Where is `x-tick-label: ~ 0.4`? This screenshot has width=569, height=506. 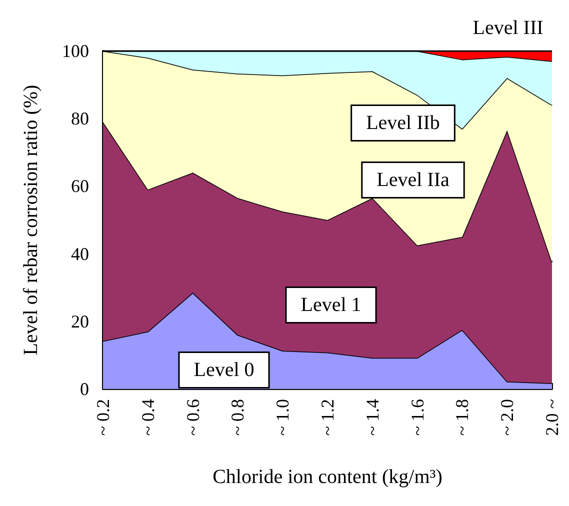
x-tick-label: ~ 0.4 is located at coordinates (148, 417).